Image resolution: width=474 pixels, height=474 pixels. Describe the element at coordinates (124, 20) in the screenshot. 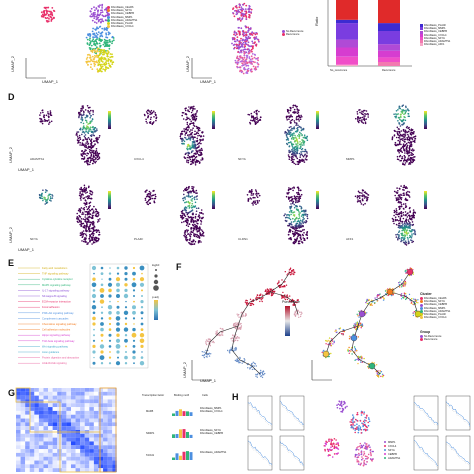

I see `legend-label: Fibroblasts_ADAMTS1` at that location.